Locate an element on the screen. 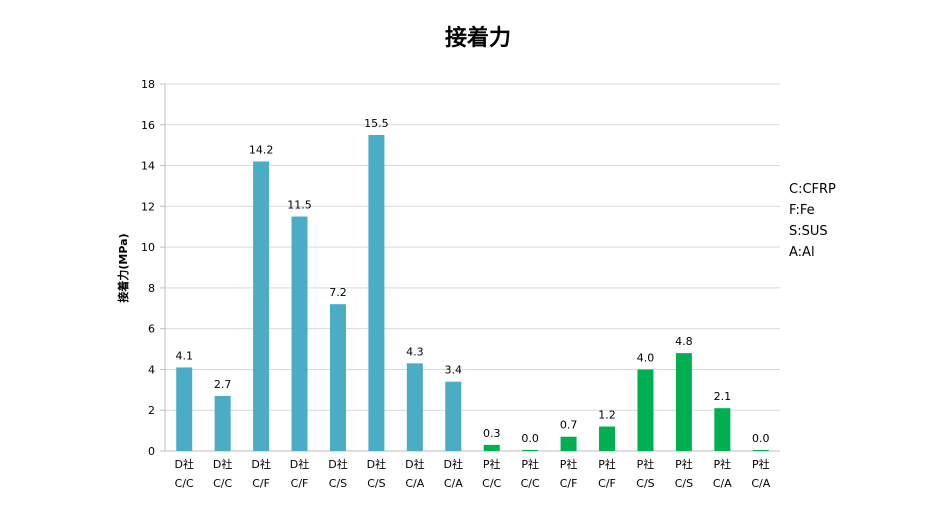 Image resolution: width=928 pixels, height=522 pixels. y-axis-label: 接着力(MPa) is located at coordinates (123, 267).